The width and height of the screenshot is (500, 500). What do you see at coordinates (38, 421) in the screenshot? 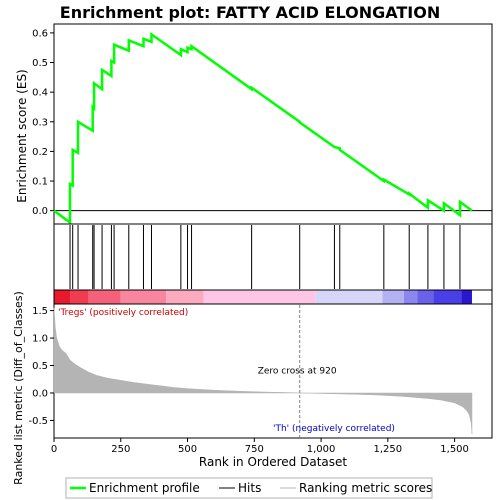
I see `metric-y-tick-label: -0.5` at bounding box center [38, 421].